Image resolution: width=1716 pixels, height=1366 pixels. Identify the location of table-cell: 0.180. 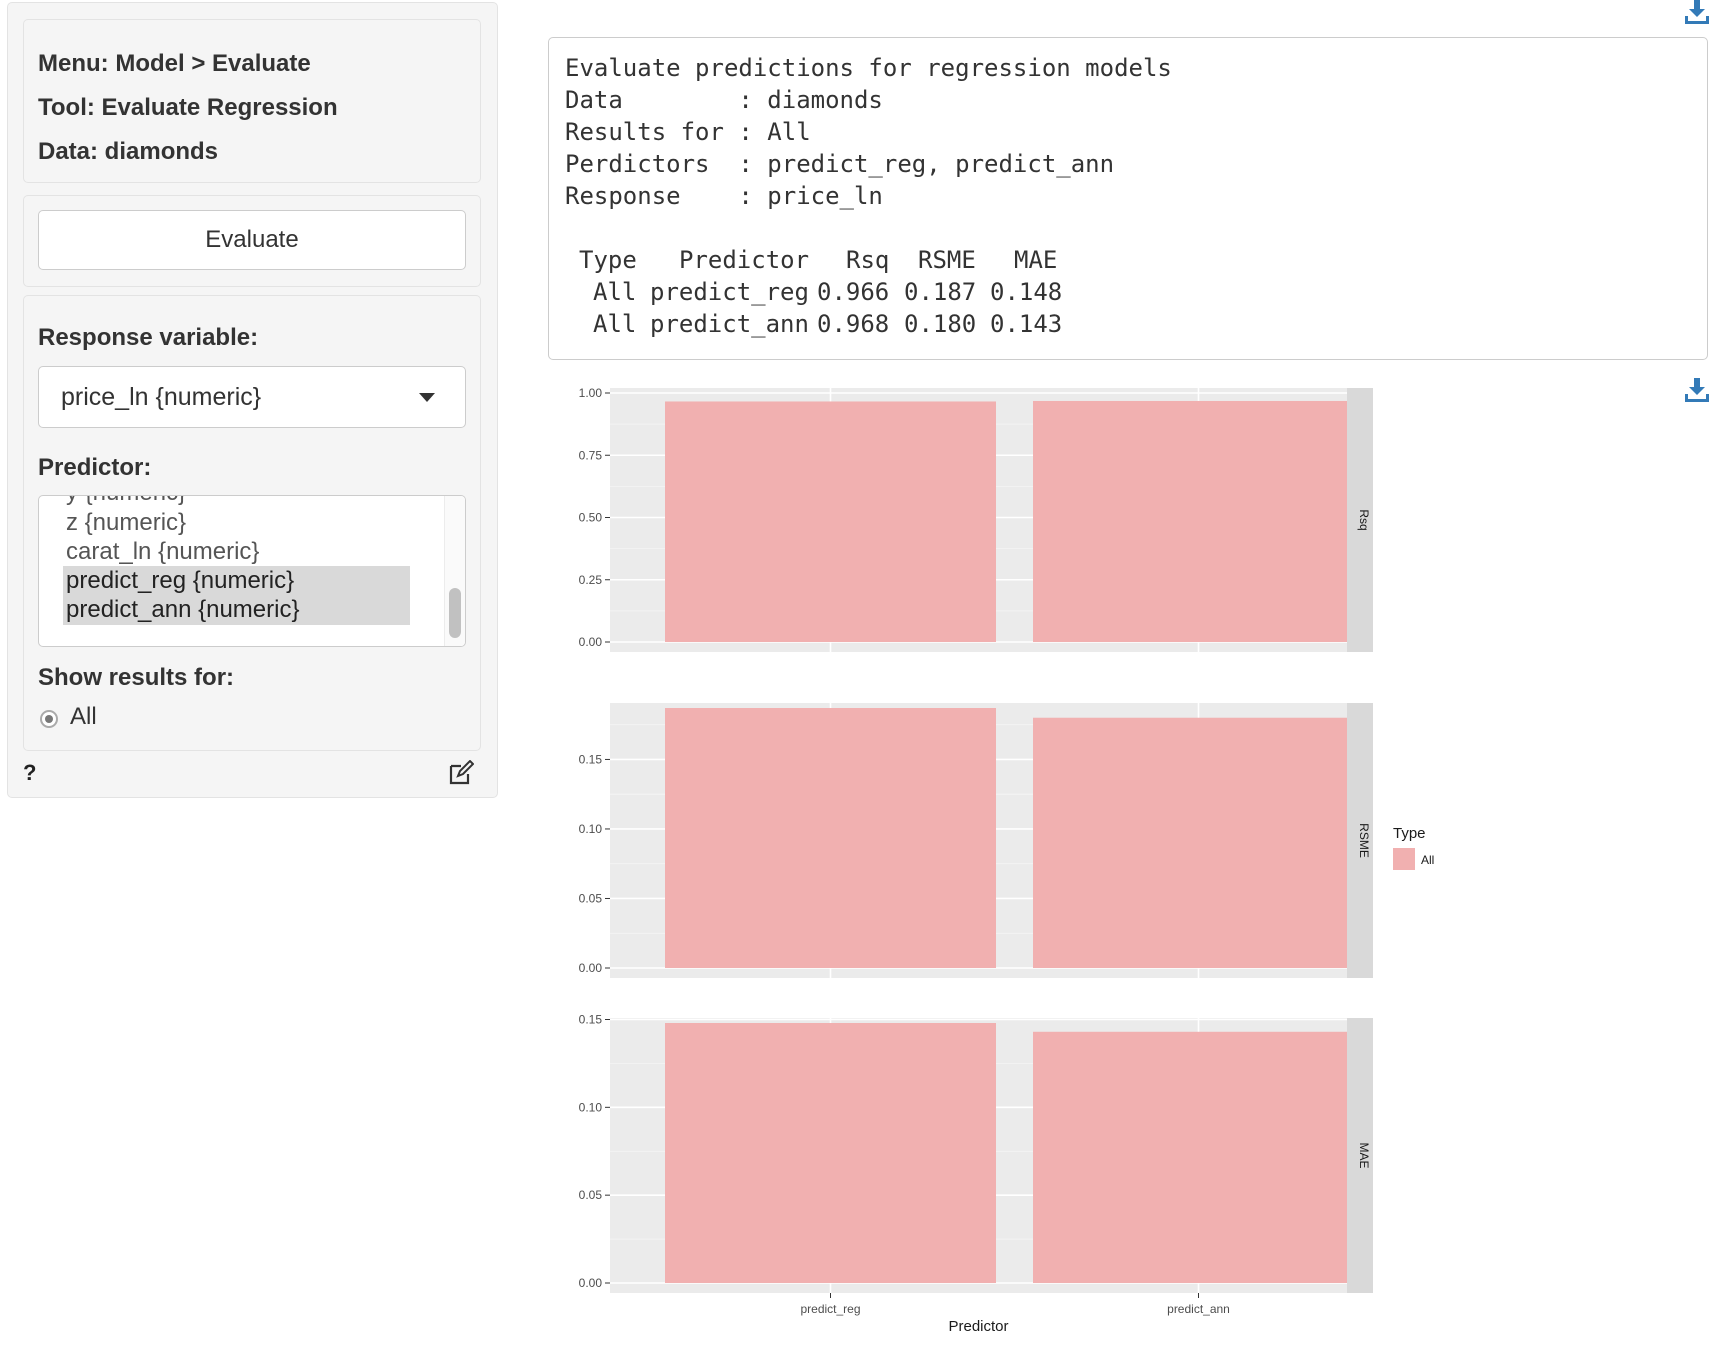
(940, 324).